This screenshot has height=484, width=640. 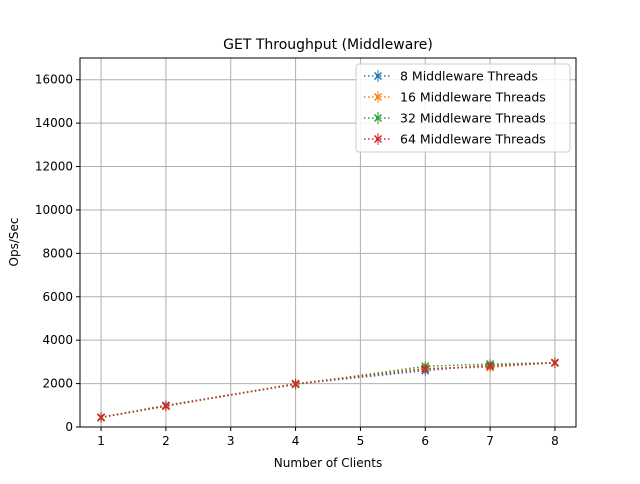 I want to click on legend-item: 8 Middleware Threads, so click(x=451, y=76).